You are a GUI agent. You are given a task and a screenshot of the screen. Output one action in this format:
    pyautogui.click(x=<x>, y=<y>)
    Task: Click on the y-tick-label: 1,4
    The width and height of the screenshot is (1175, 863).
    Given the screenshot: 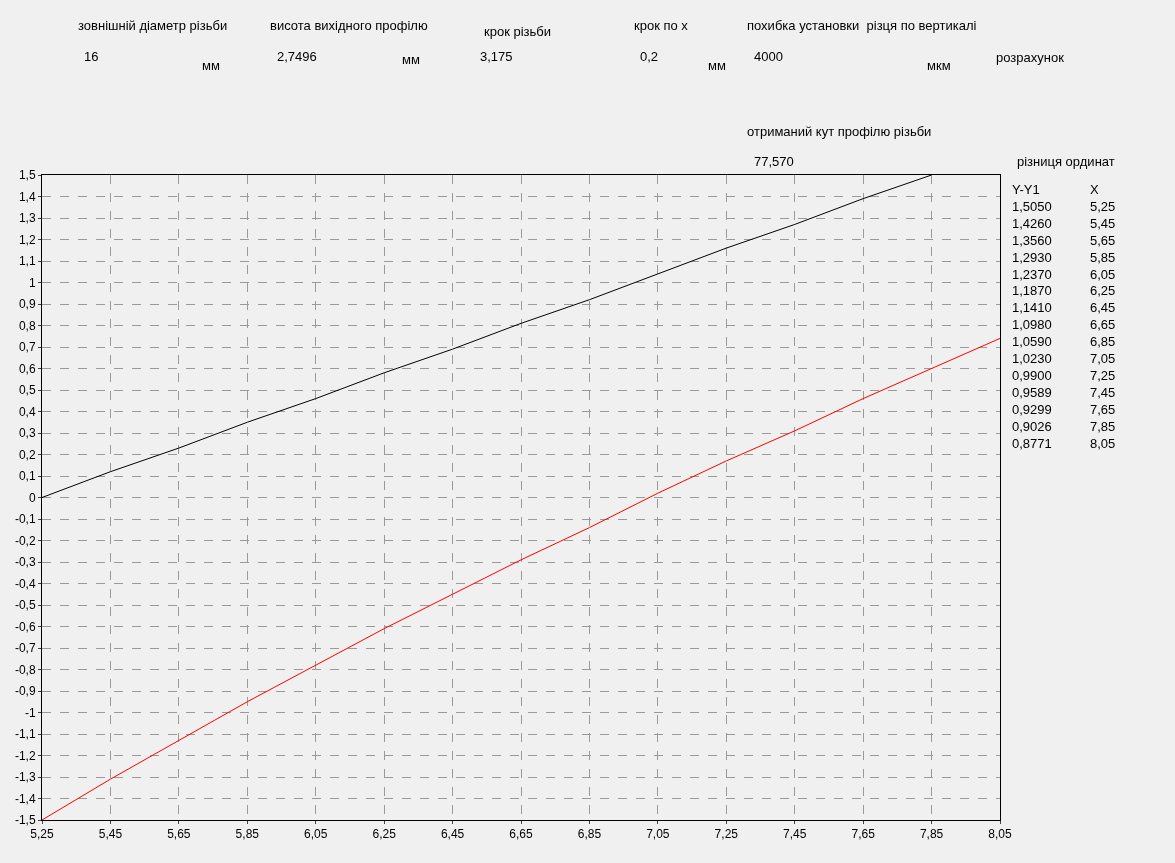 What is the action you would take?
    pyautogui.click(x=27, y=196)
    